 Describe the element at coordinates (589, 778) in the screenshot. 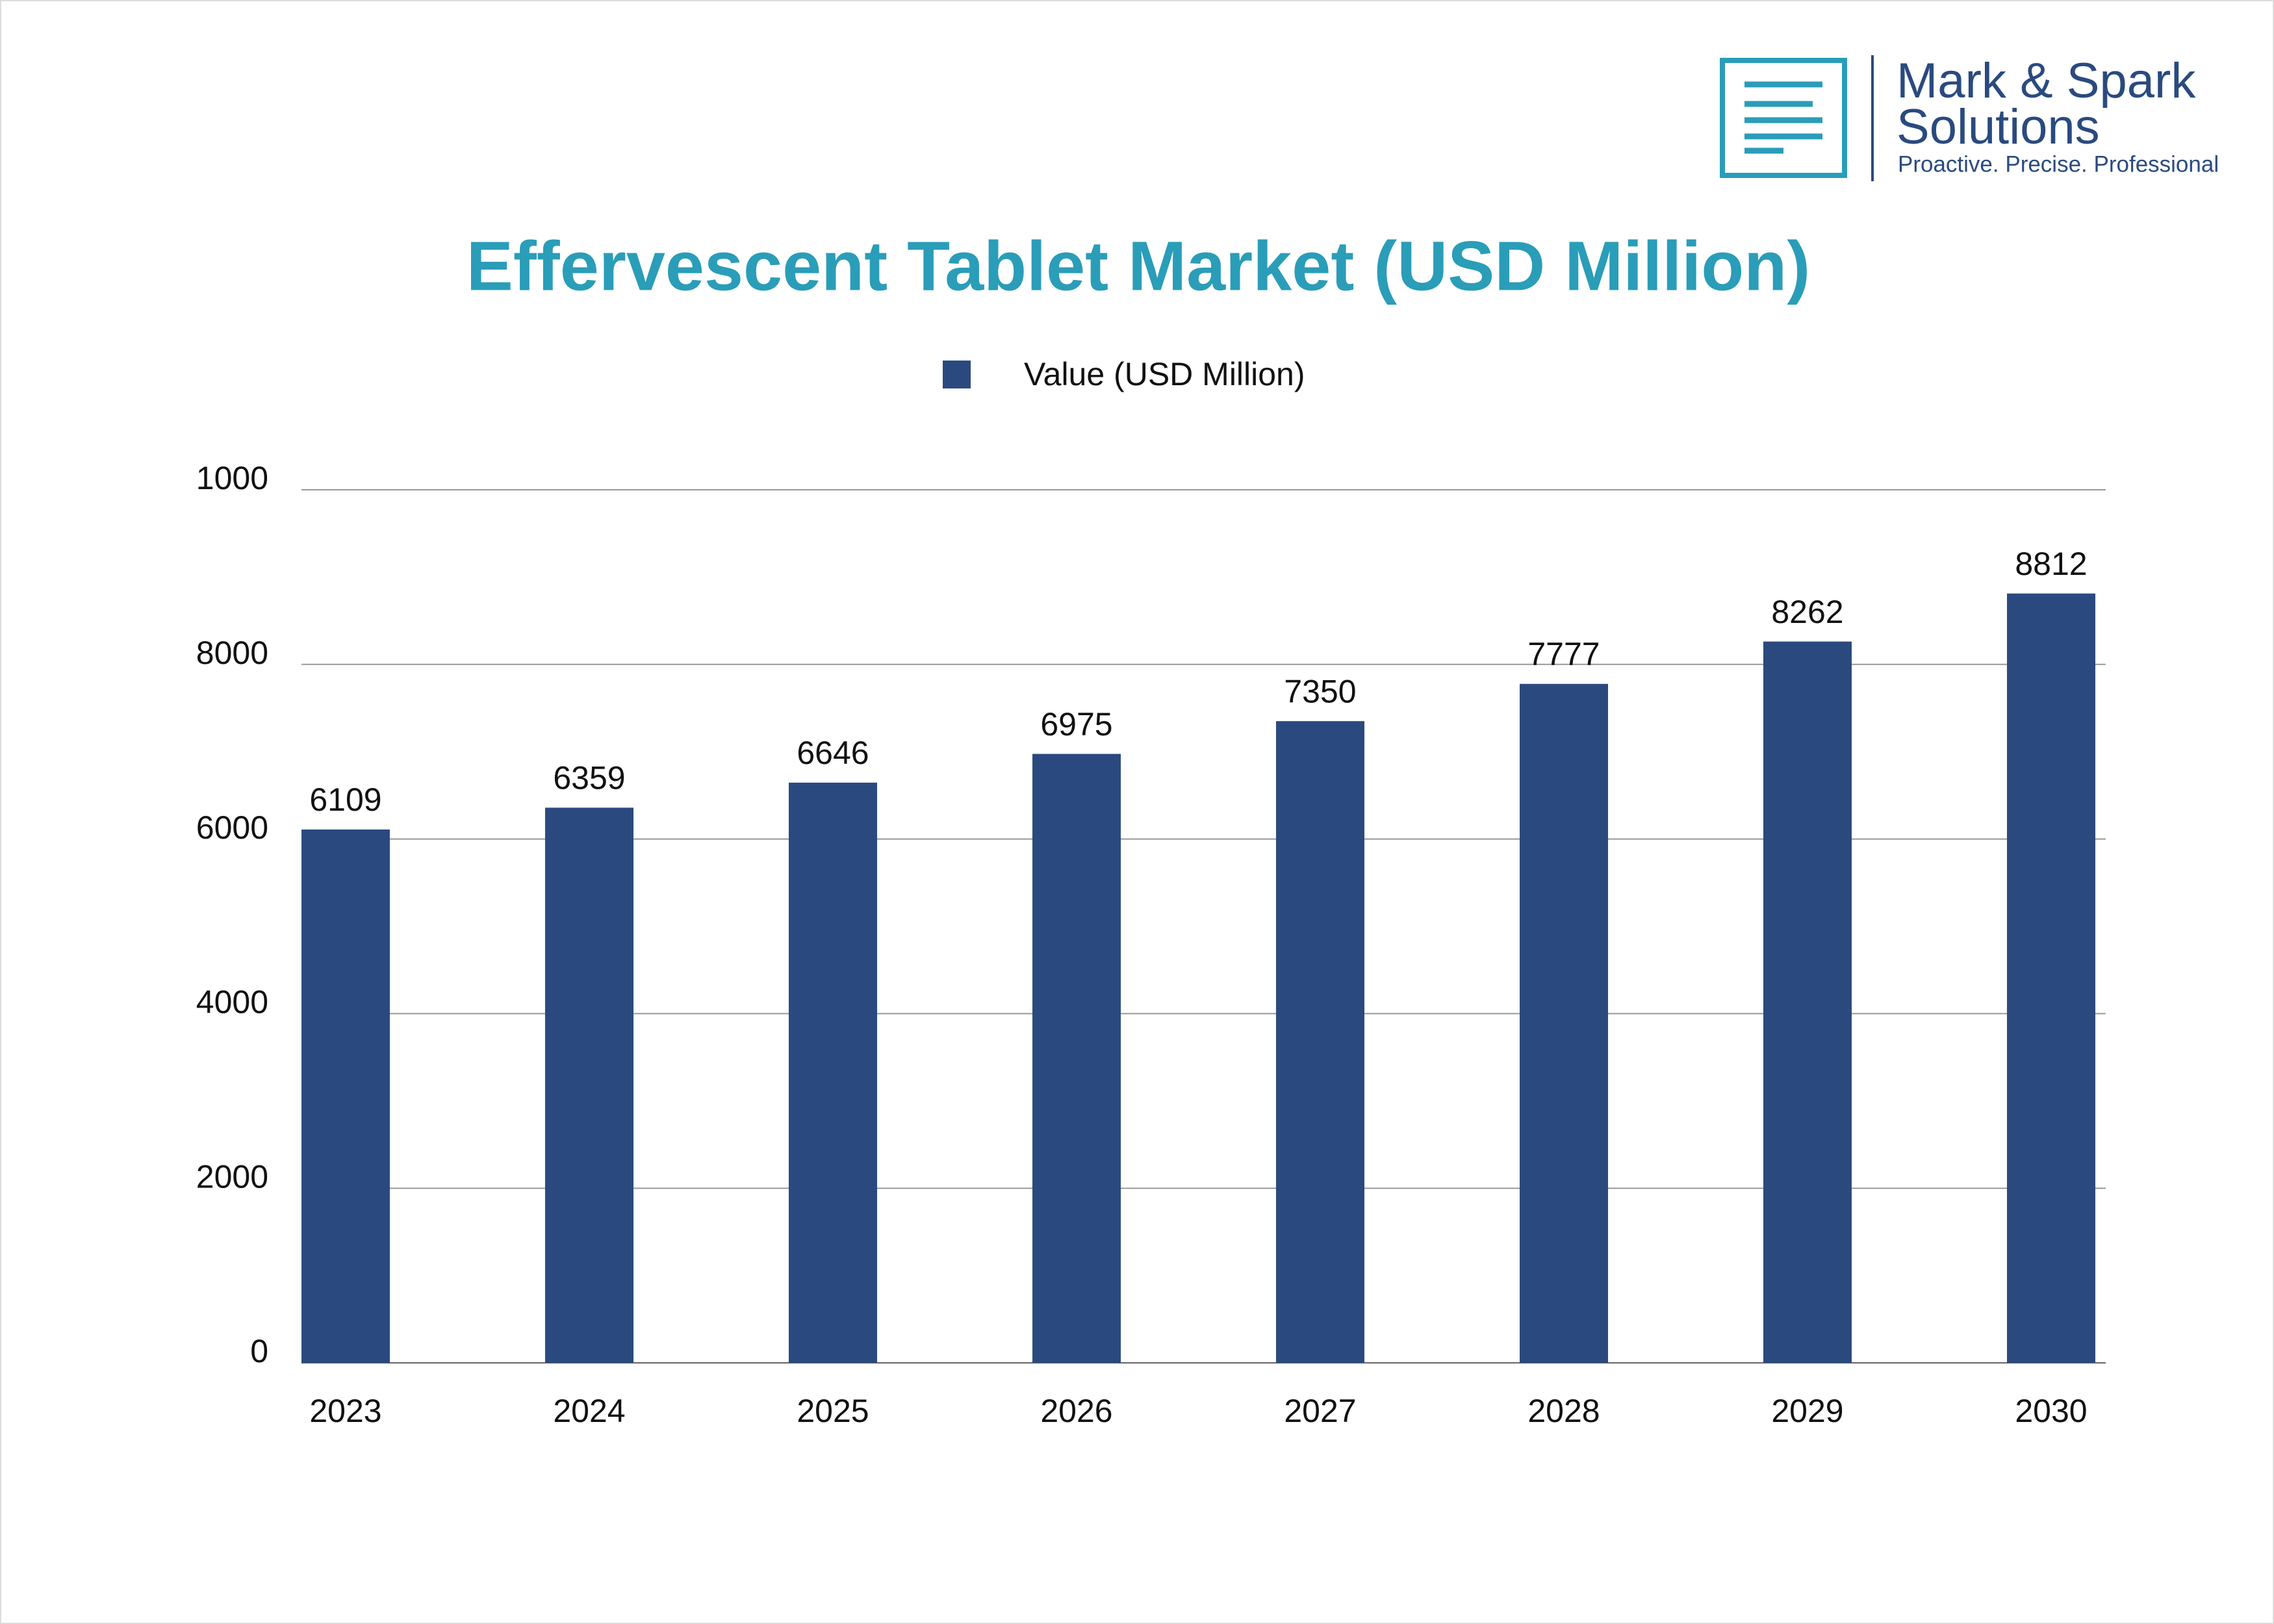

I see `value-label: 6359` at that location.